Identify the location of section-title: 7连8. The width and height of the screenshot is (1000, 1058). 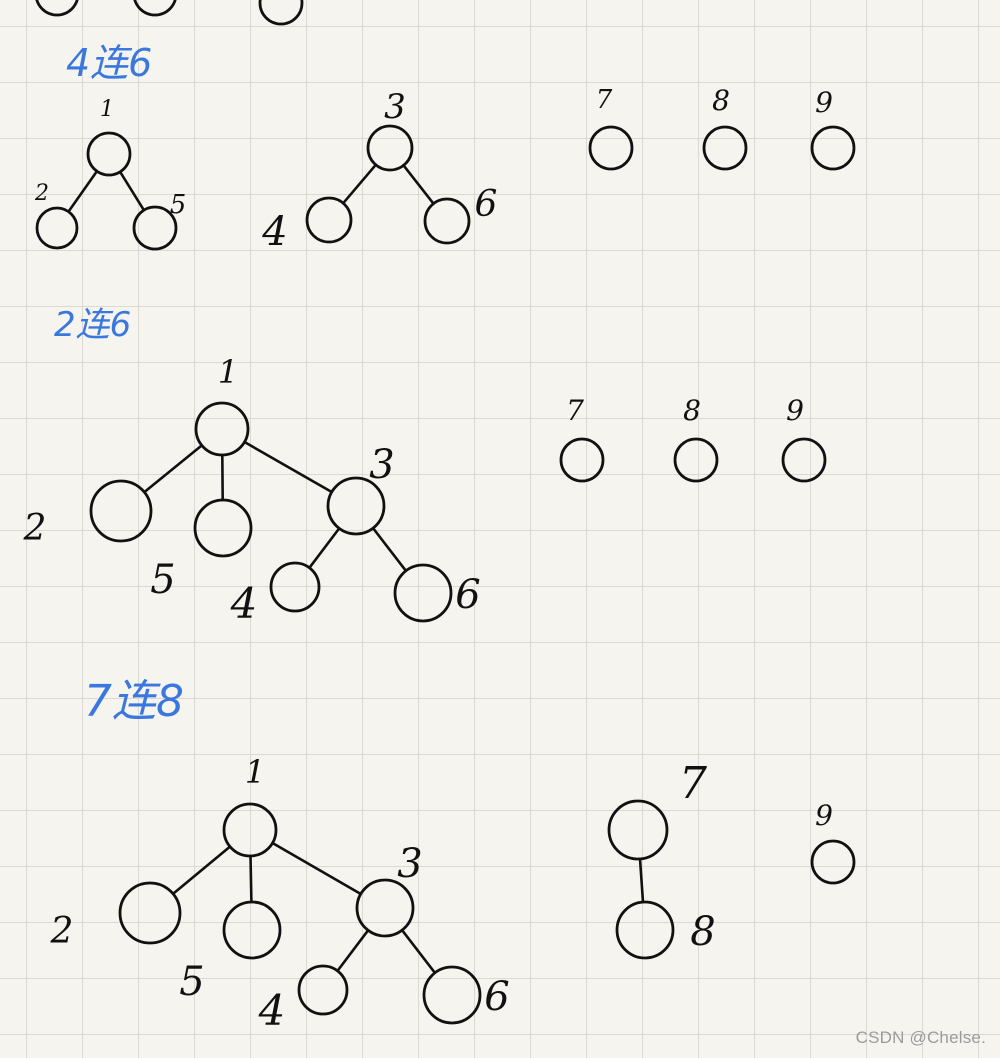
(134, 701).